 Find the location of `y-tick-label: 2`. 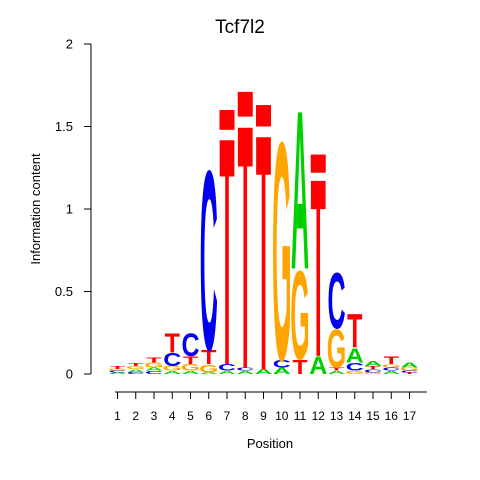

y-tick-label: 2 is located at coordinates (69, 44).